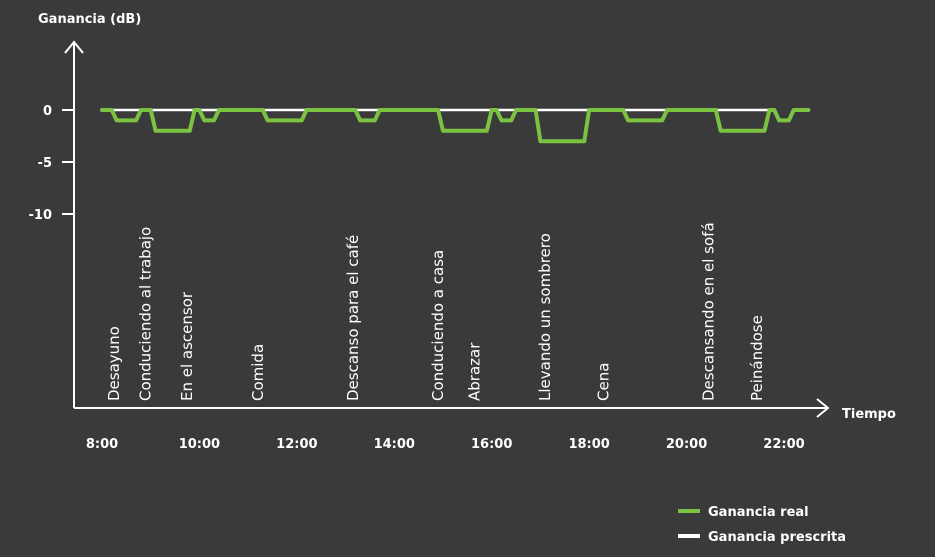  I want to click on y-axis-title: Ganancia (dB), so click(89, 19).